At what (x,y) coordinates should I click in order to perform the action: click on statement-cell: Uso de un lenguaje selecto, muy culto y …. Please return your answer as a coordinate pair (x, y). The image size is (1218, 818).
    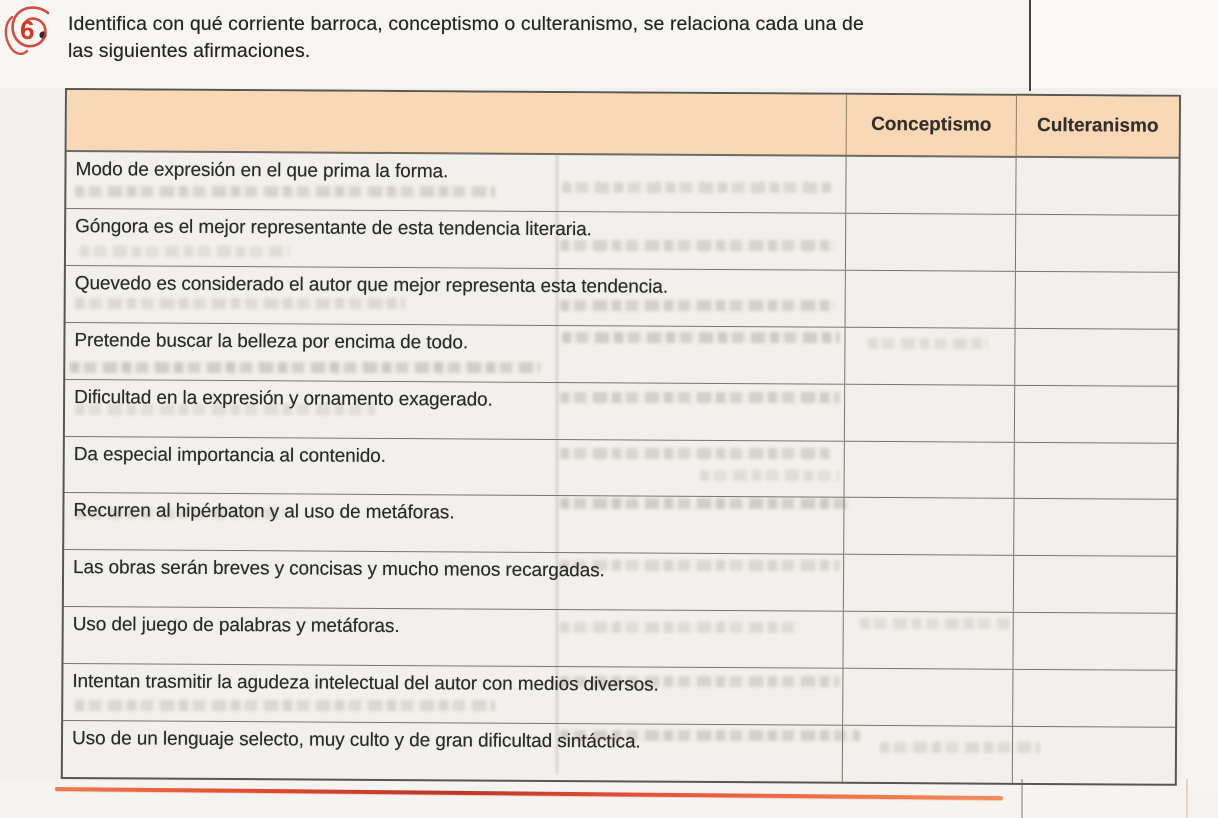
    Looking at the image, I should click on (453, 751).